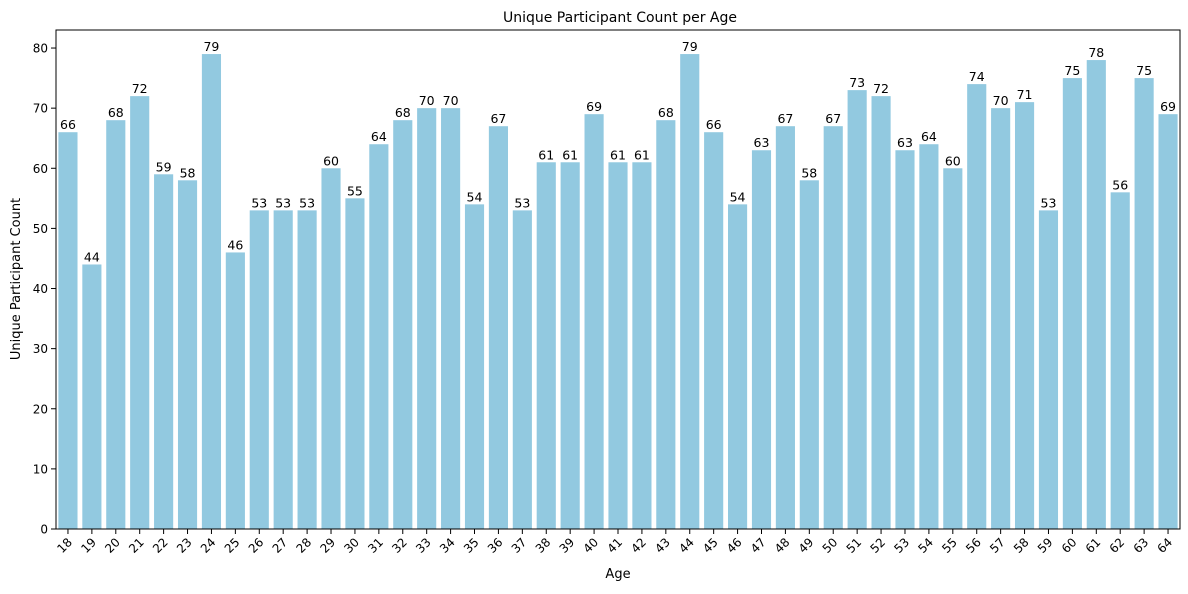 This screenshot has height=594, width=1188. What do you see at coordinates (280, 545) in the screenshot?
I see `x-tick-label: 27` at bounding box center [280, 545].